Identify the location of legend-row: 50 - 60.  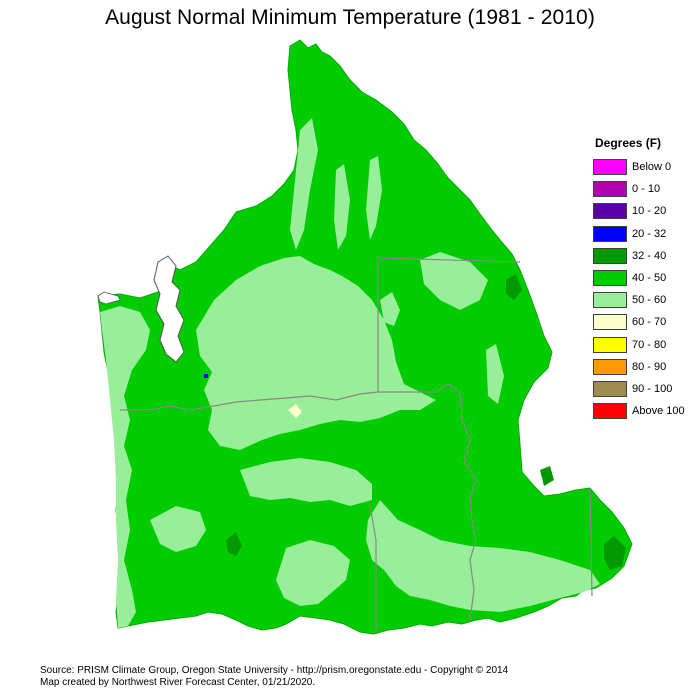
(639, 300).